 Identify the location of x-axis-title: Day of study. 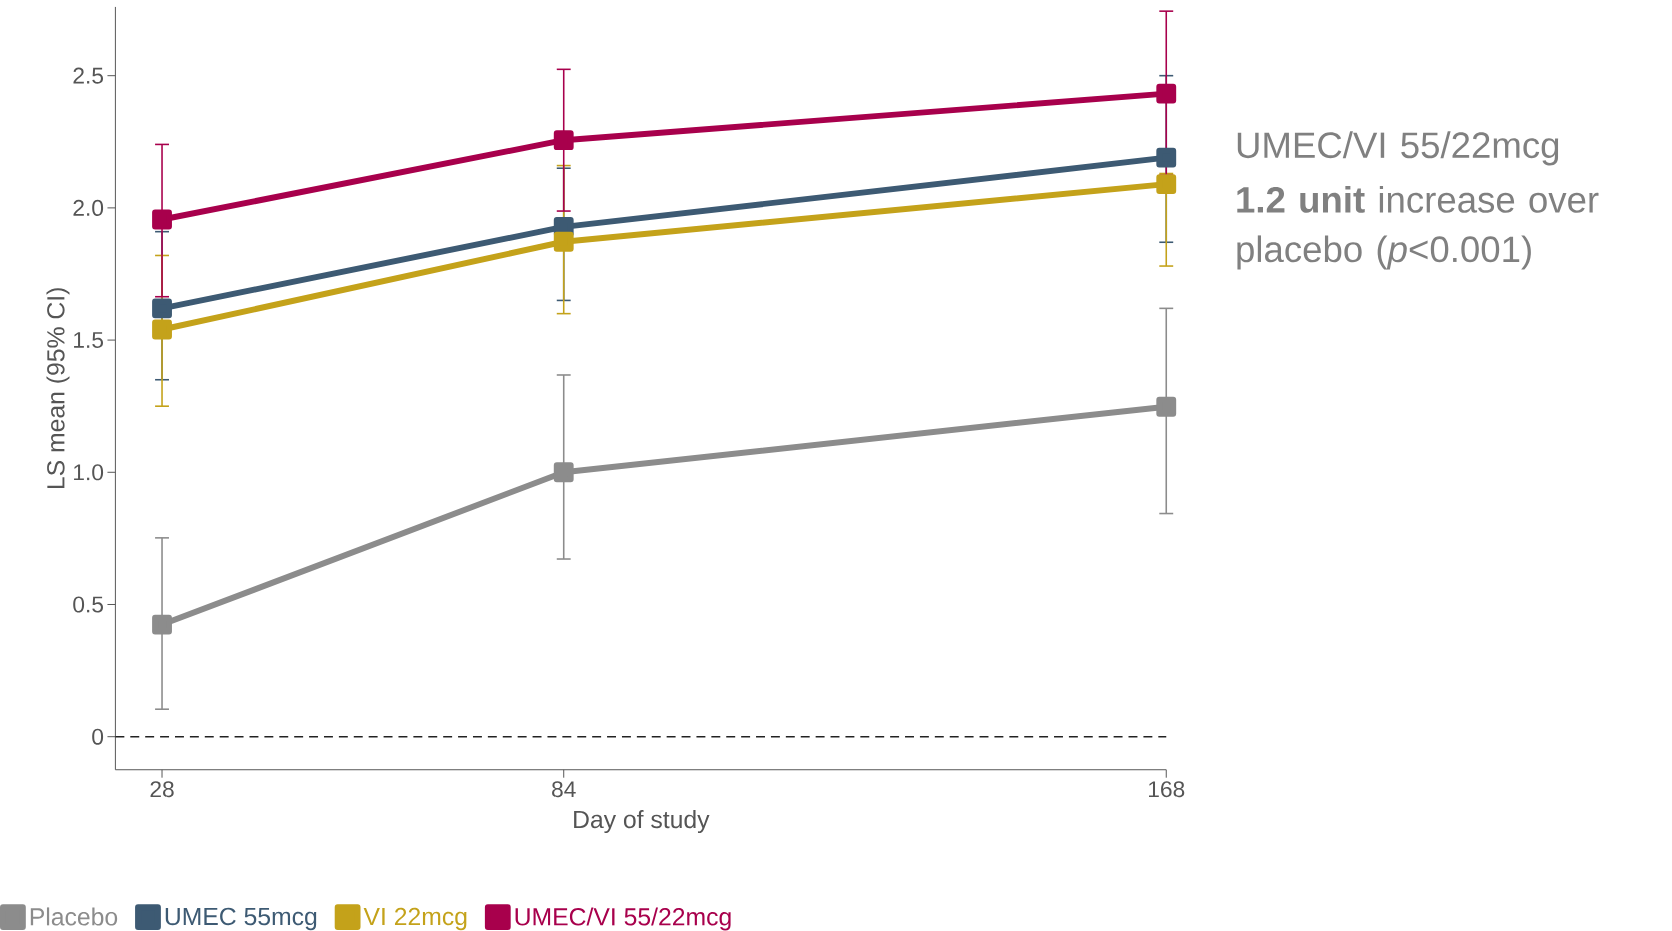
(642, 822).